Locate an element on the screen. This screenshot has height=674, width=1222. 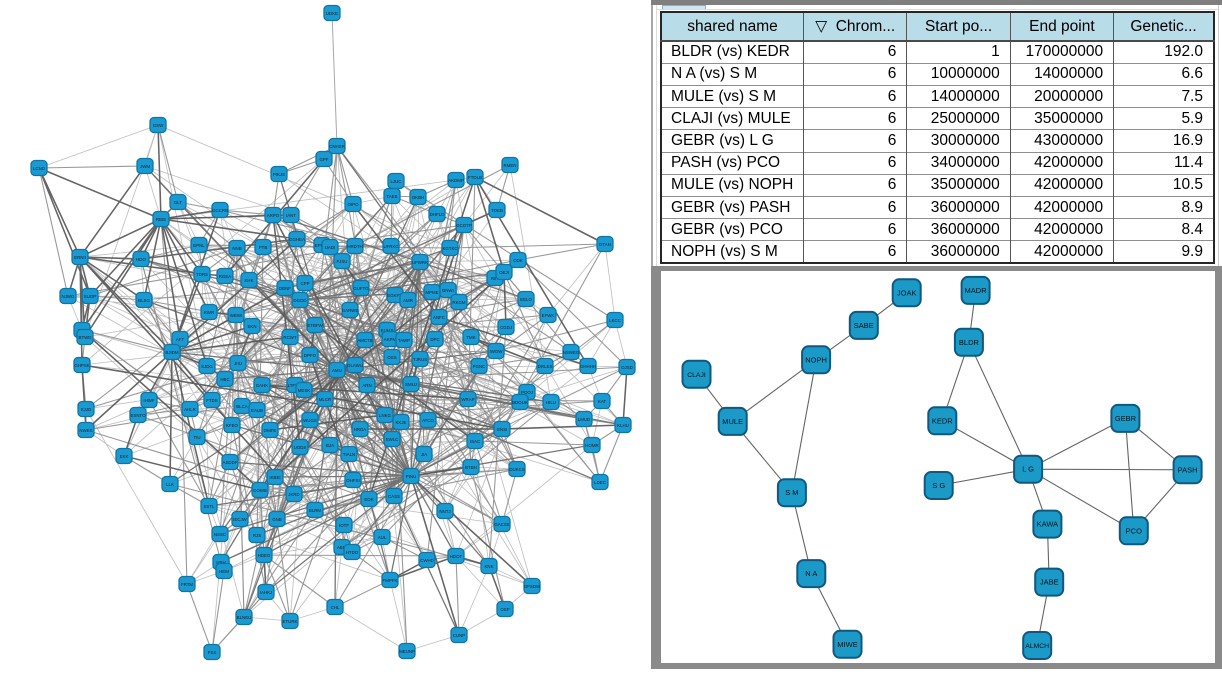
svg-text: CNHSR is located at coordinates (337, 146).